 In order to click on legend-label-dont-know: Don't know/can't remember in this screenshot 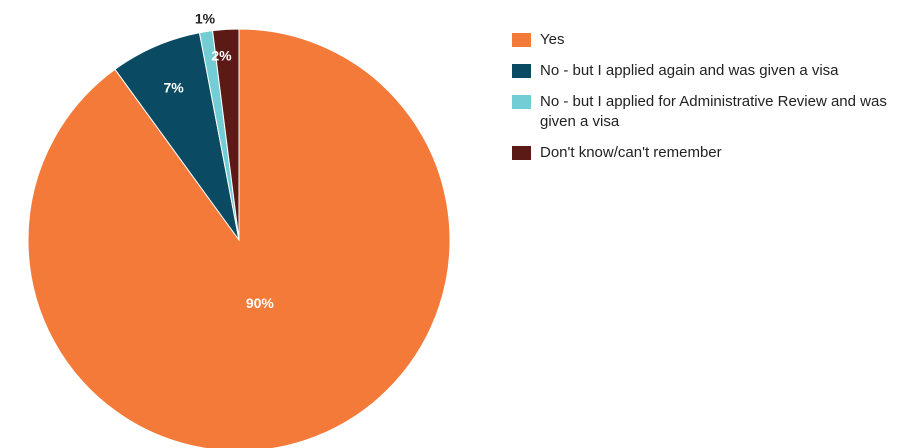, I will do `click(631, 152)`.